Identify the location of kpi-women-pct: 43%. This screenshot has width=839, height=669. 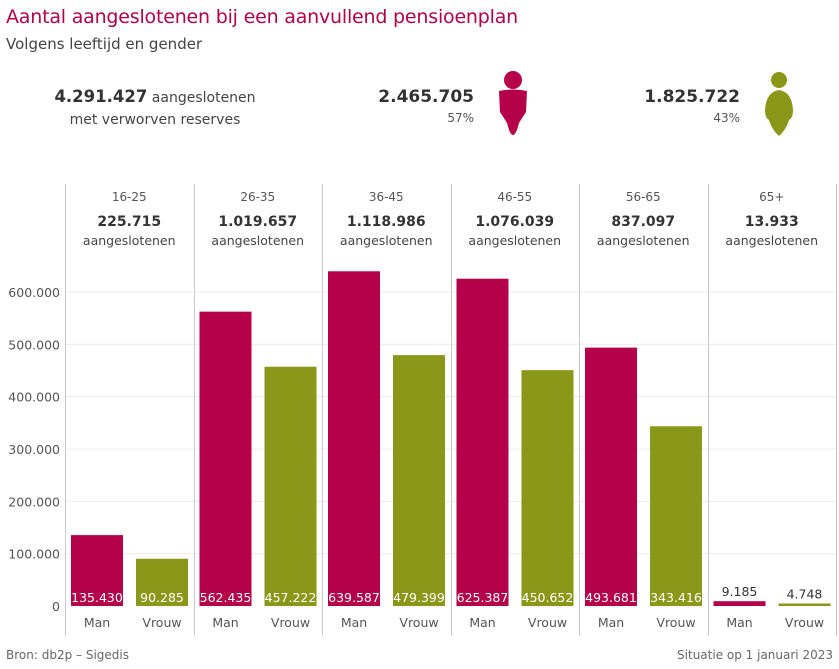
(726, 118).